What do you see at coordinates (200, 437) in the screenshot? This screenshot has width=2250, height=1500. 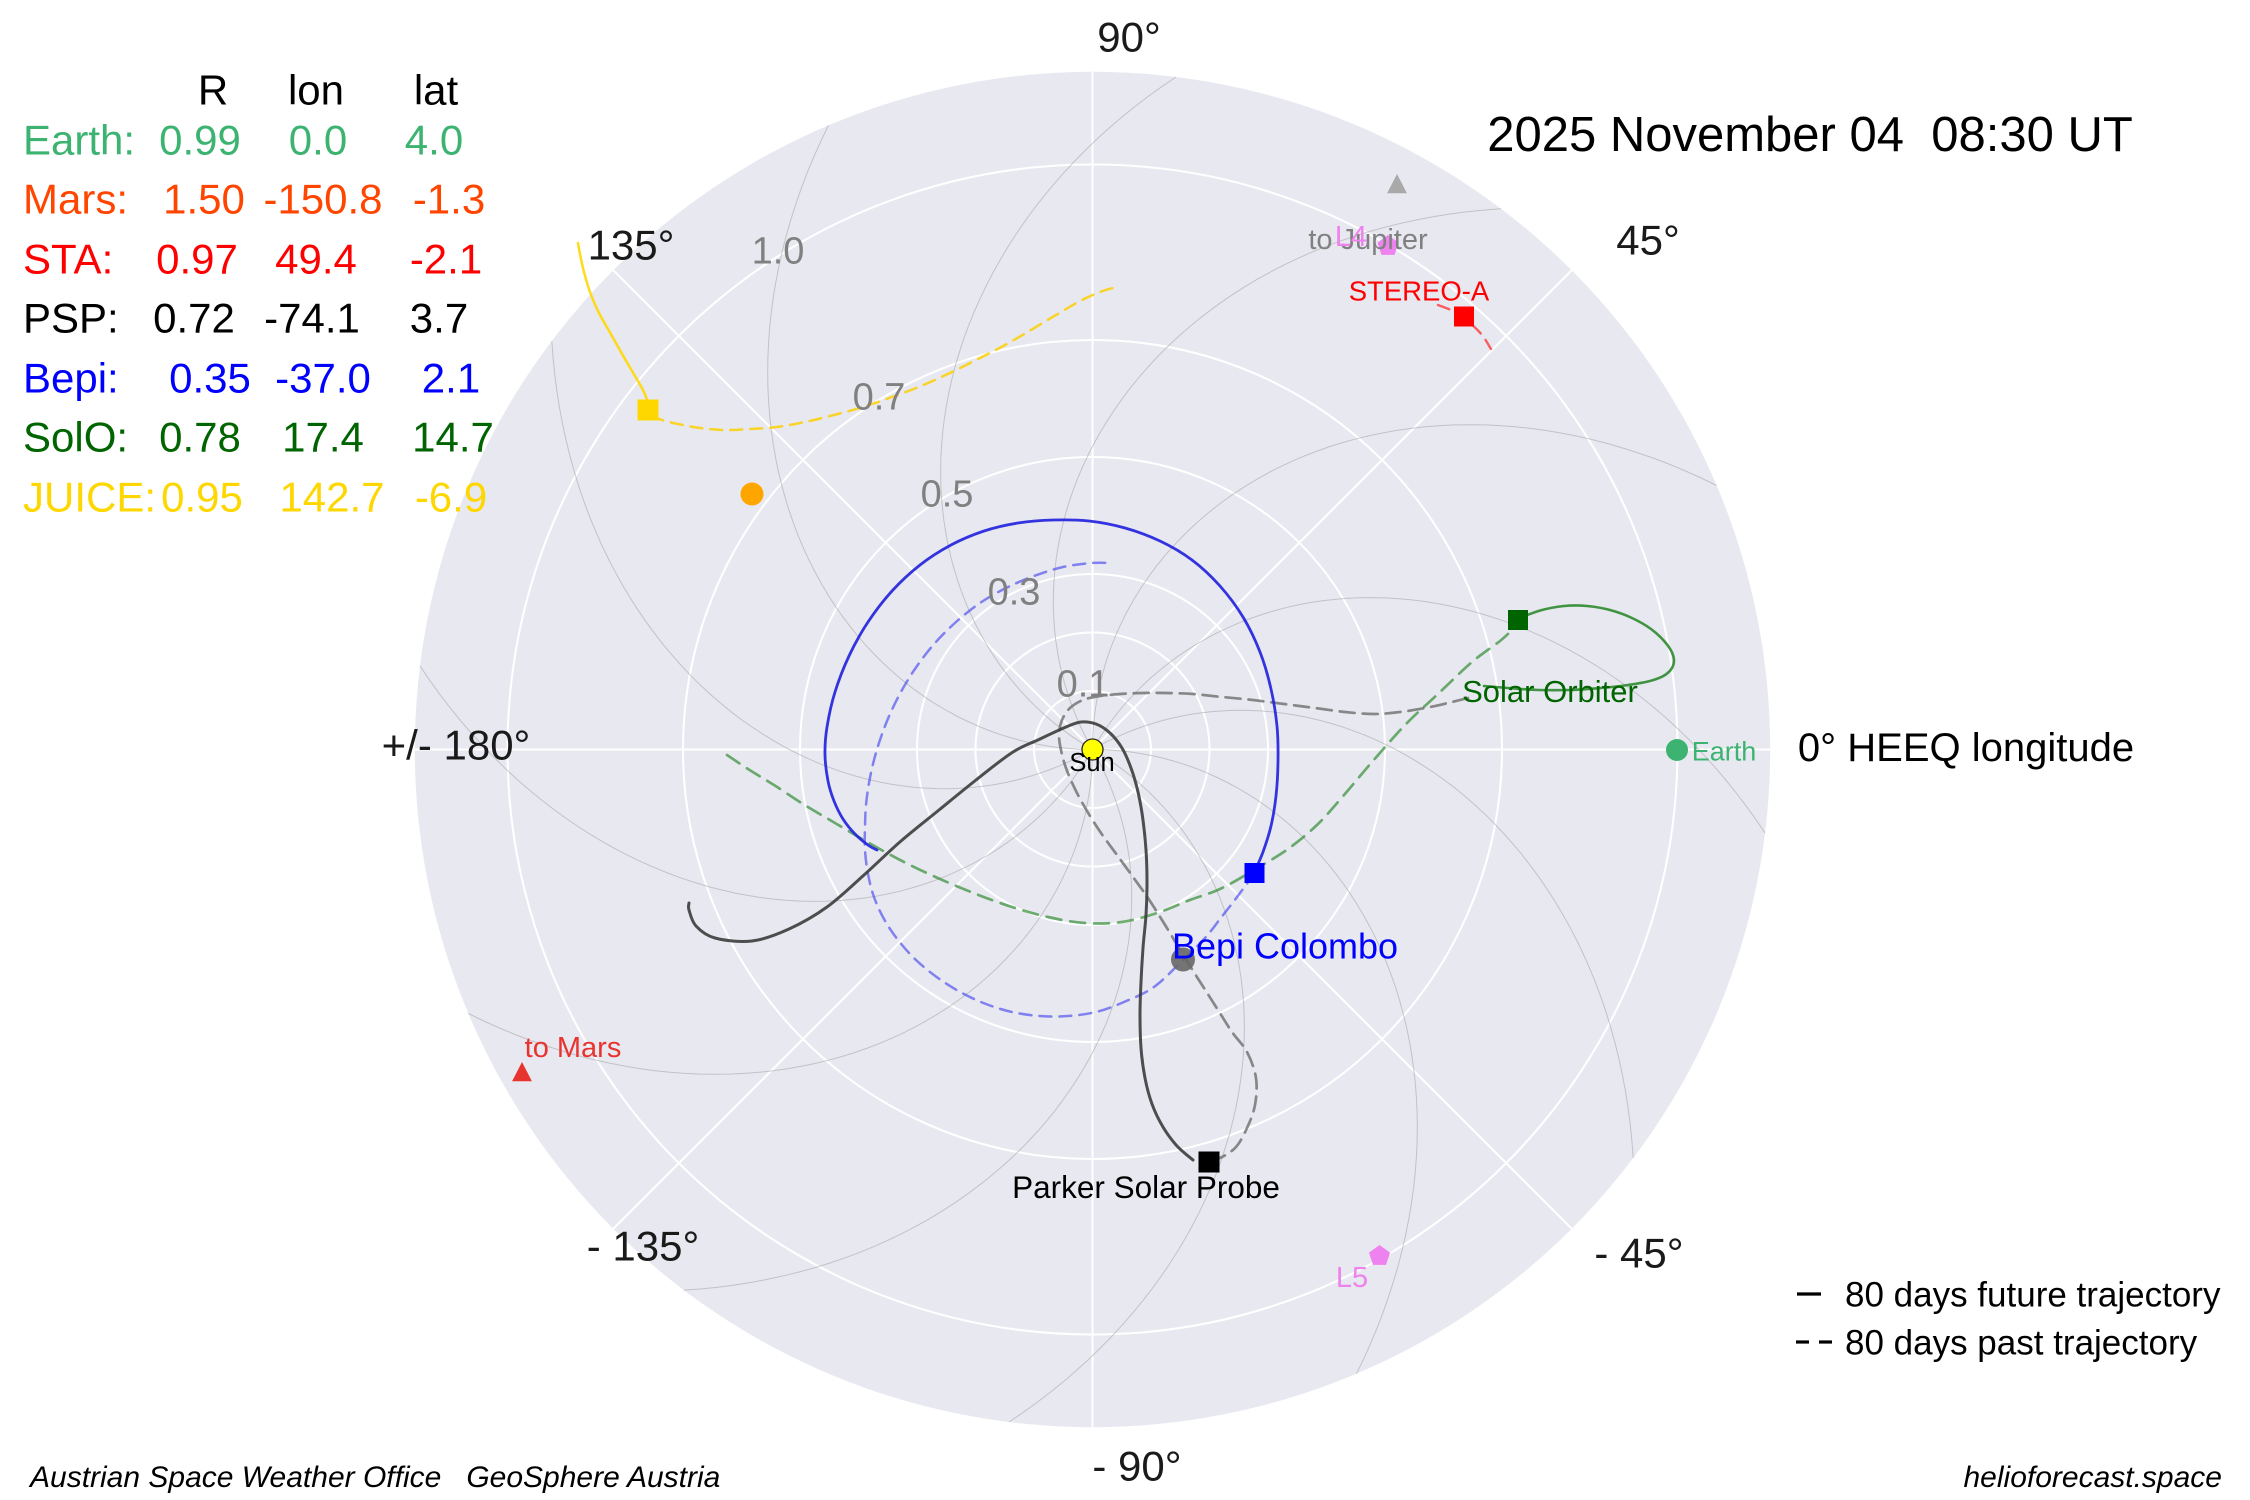 I see `svg-text: 0.78` at bounding box center [200, 437].